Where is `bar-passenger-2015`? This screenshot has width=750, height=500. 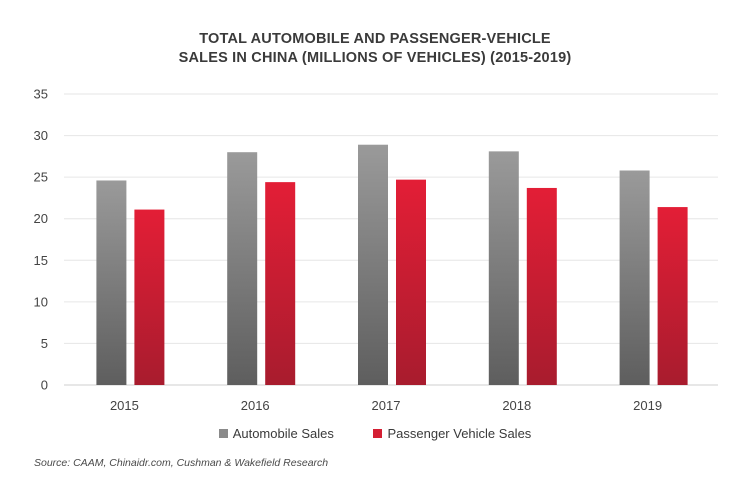 bar-passenger-2015 is located at coordinates (149, 297).